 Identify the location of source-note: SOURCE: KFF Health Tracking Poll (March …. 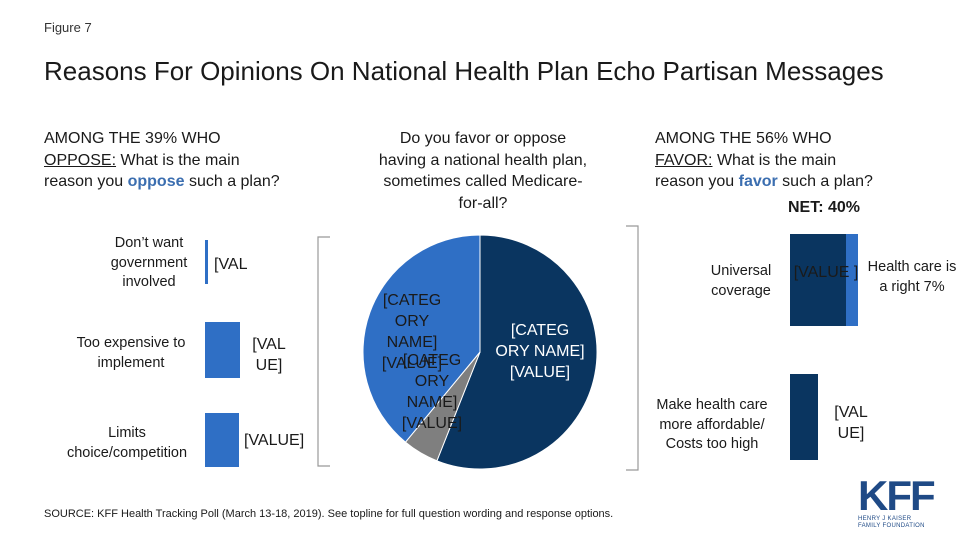
(329, 514).